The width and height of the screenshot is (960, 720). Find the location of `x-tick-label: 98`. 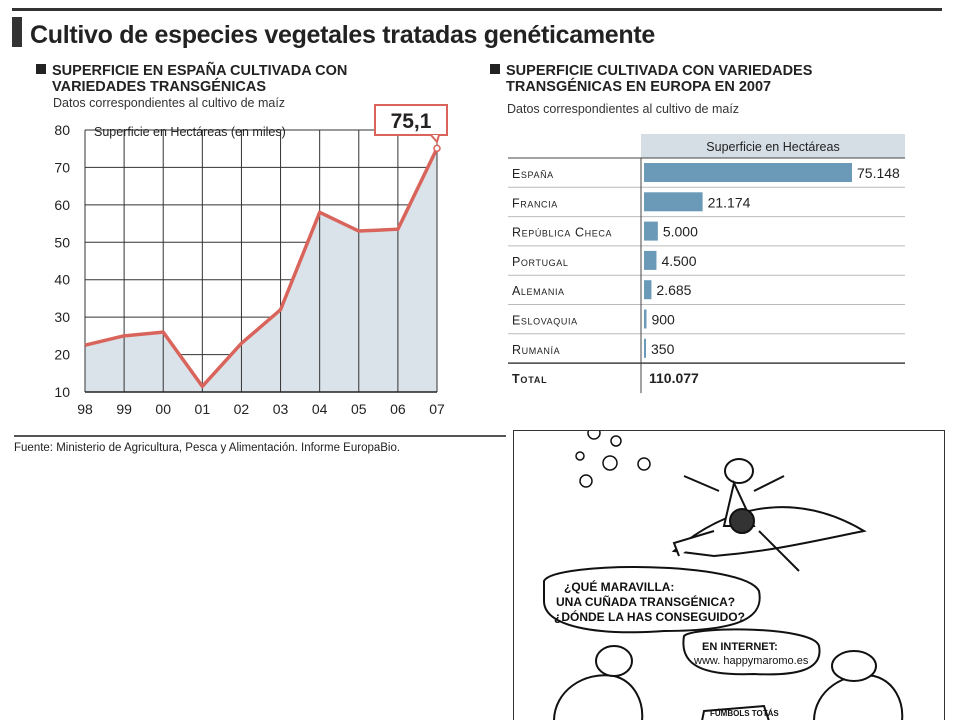

x-tick-label: 98 is located at coordinates (85, 409).